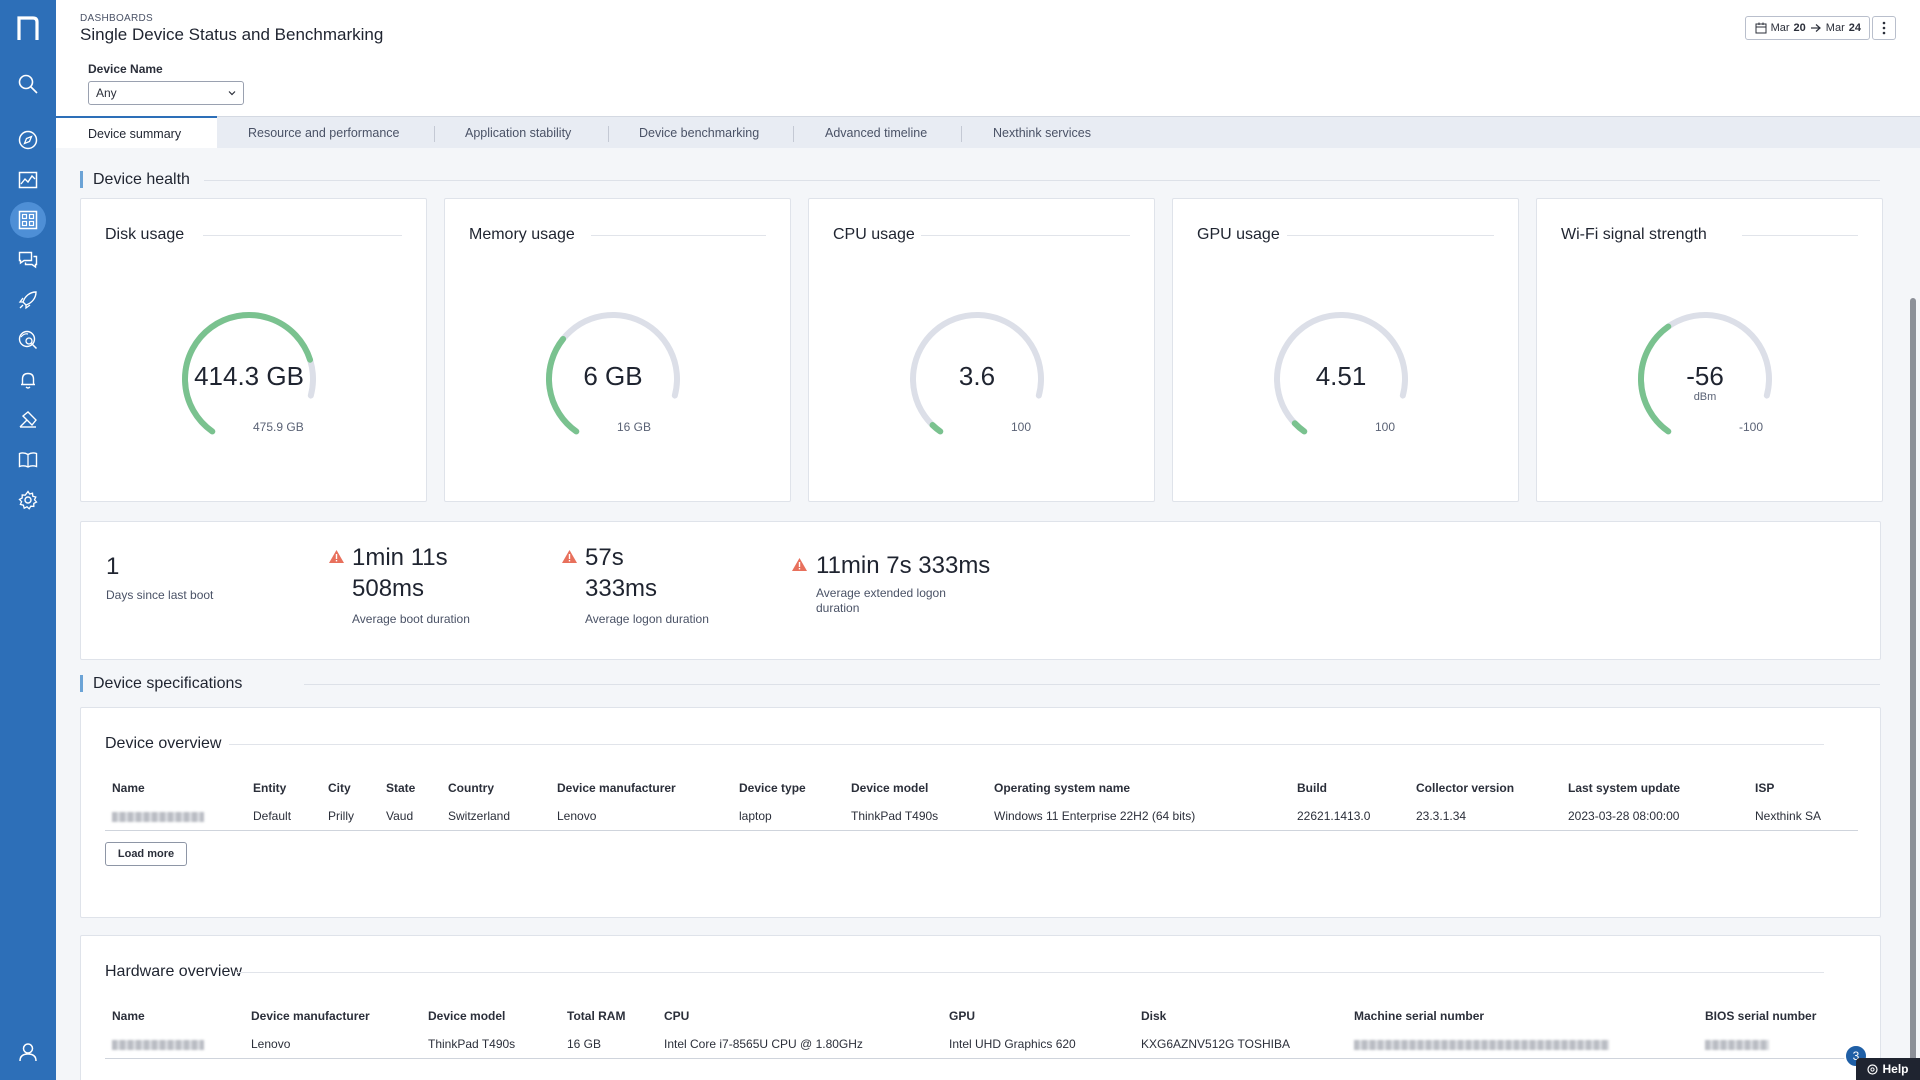  I want to click on gauge-track, so click(977, 373).